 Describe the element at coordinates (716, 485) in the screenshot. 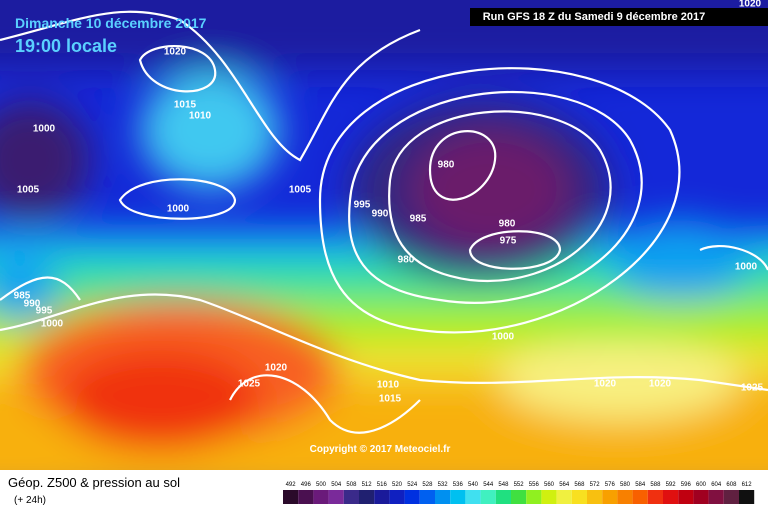

I see `legend-label: 604` at that location.